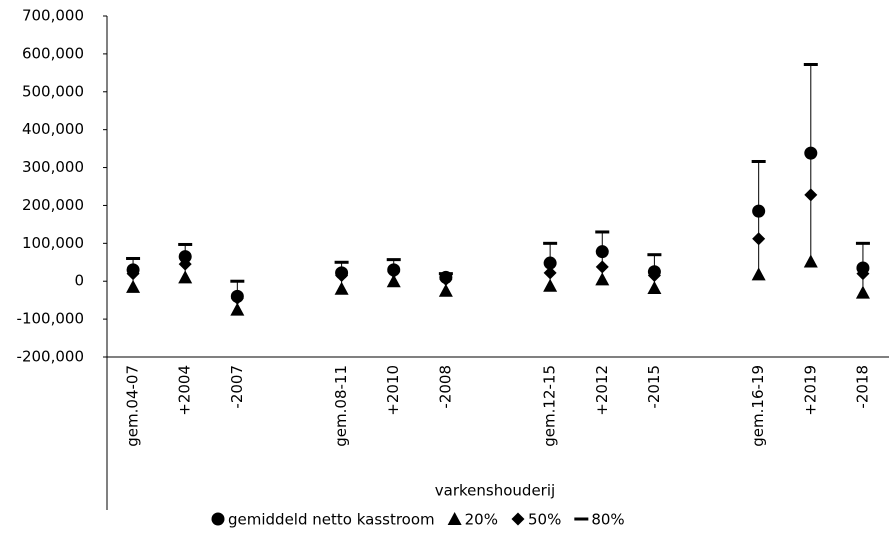  Describe the element at coordinates (862, 387) in the screenshot. I see `x-tick-label: -2018` at that location.